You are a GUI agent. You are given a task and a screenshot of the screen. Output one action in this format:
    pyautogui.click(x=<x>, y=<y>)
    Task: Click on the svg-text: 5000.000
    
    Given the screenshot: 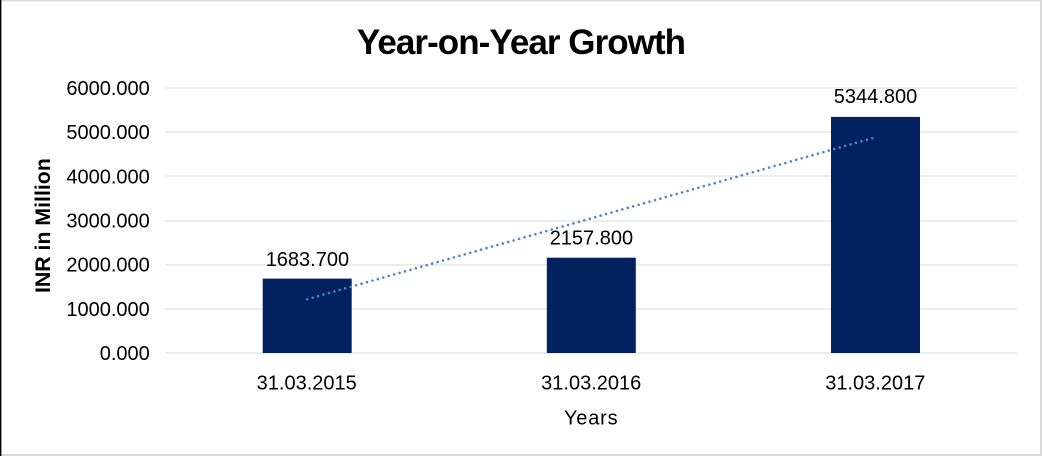 What is the action you would take?
    pyautogui.click(x=107, y=133)
    